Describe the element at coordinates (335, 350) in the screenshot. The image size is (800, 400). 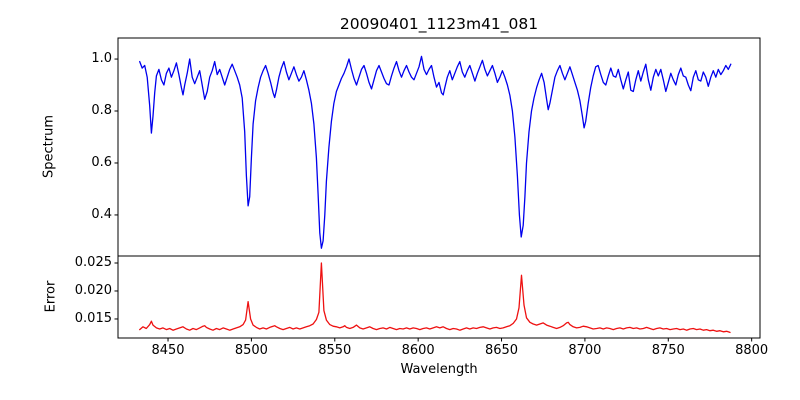
I see `x-tick-label: 8550` at that location.